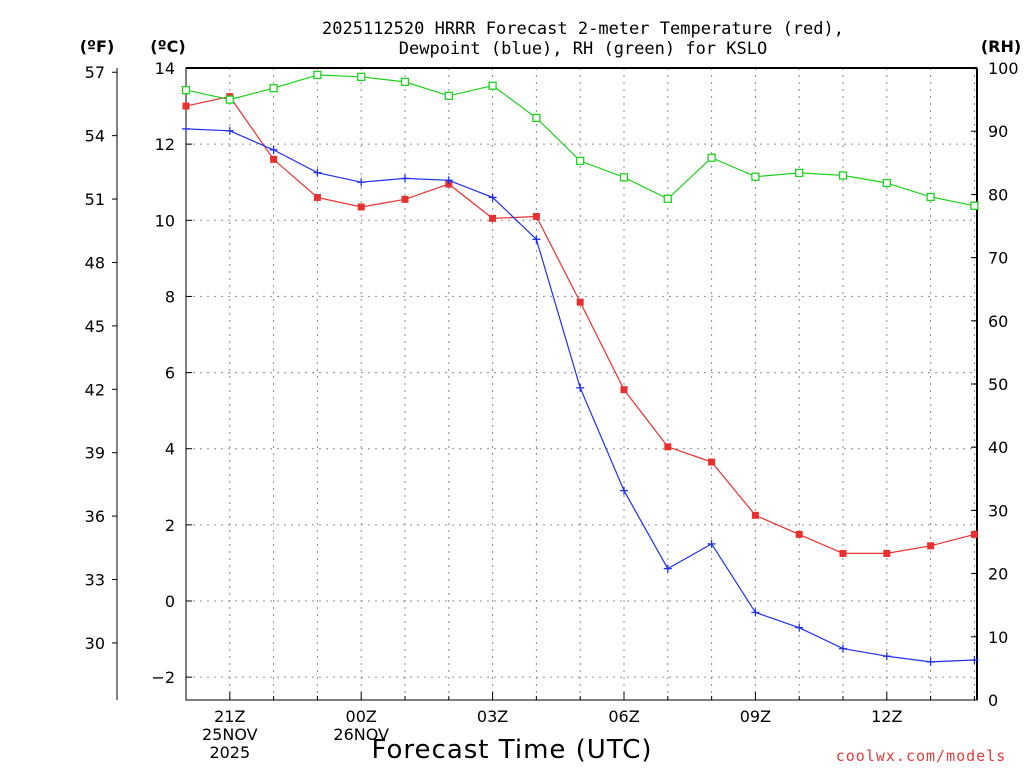 Image resolution: width=1024 pixels, height=768 pixels. What do you see at coordinates (95, 326) in the screenshot?
I see `fahrenheit-tick-label: 45` at bounding box center [95, 326].